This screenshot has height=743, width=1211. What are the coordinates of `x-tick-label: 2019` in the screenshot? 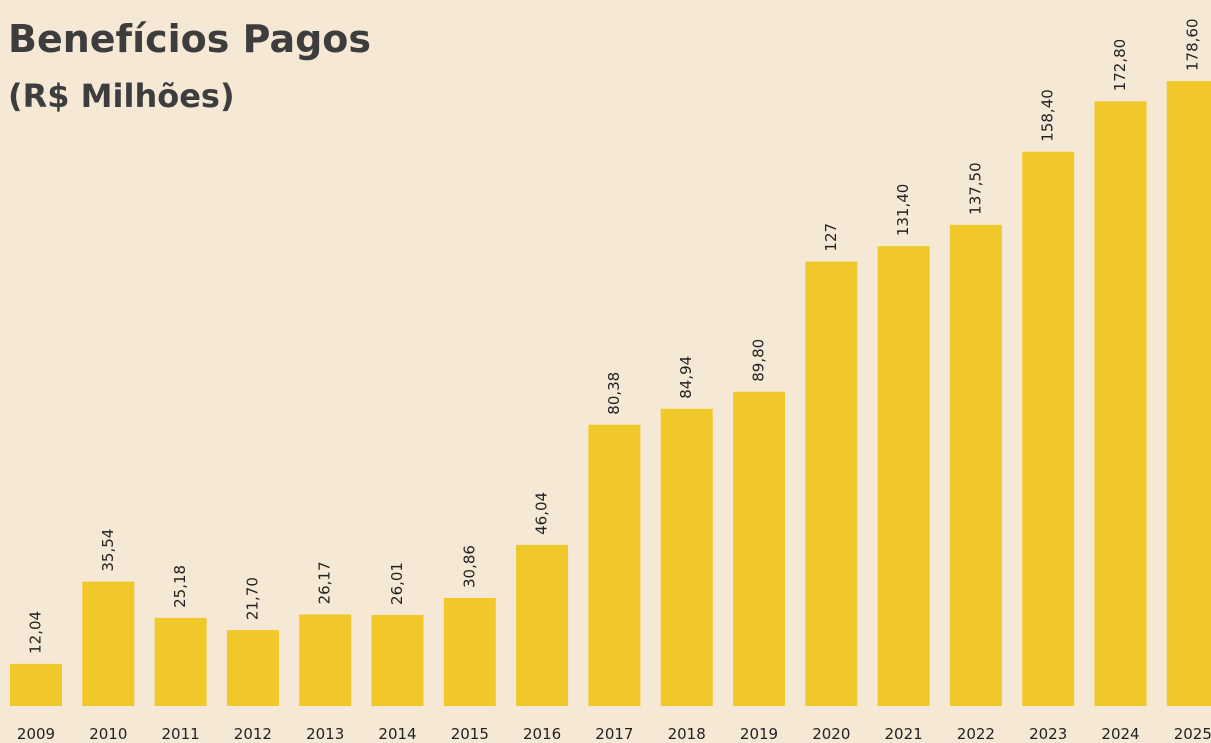 It's located at (759, 734).